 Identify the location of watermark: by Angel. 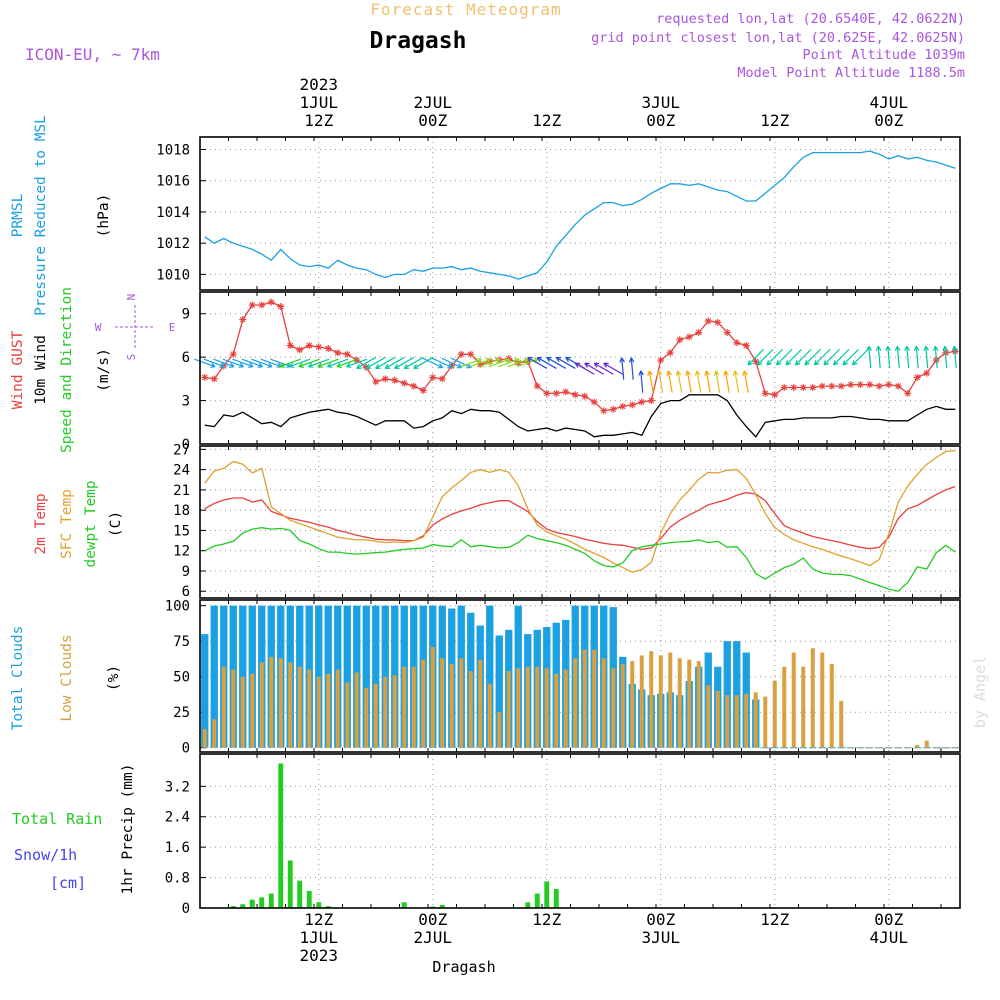
(980, 692).